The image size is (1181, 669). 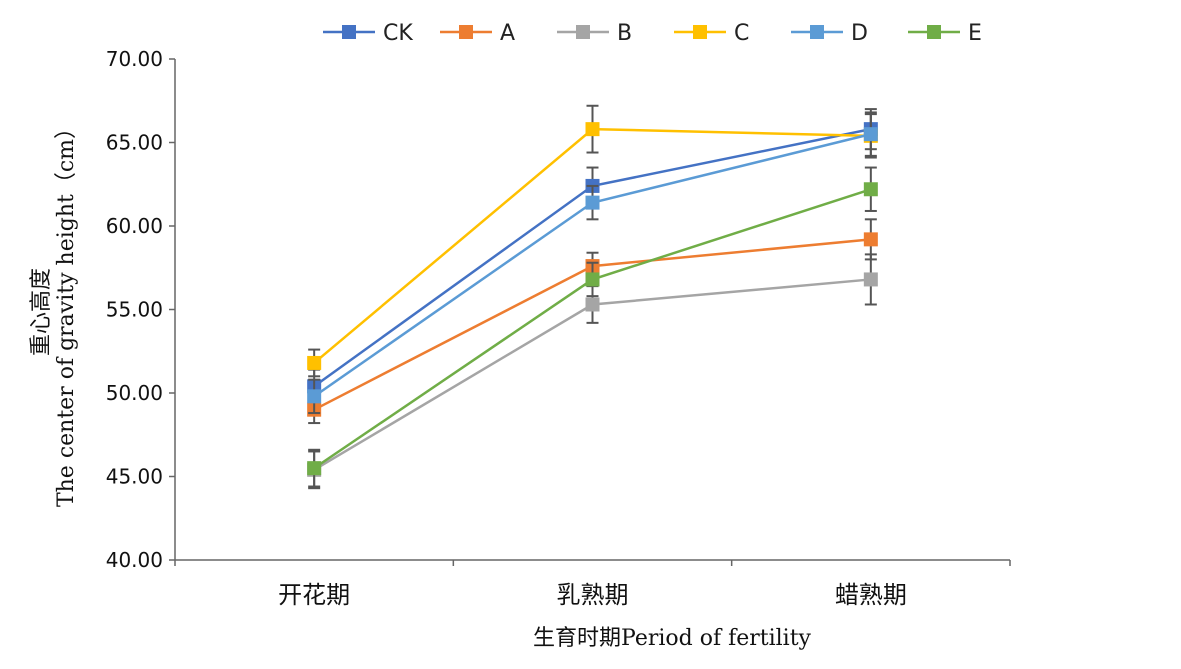 I want to click on y-tick-label: 45.00, so click(x=134, y=477).